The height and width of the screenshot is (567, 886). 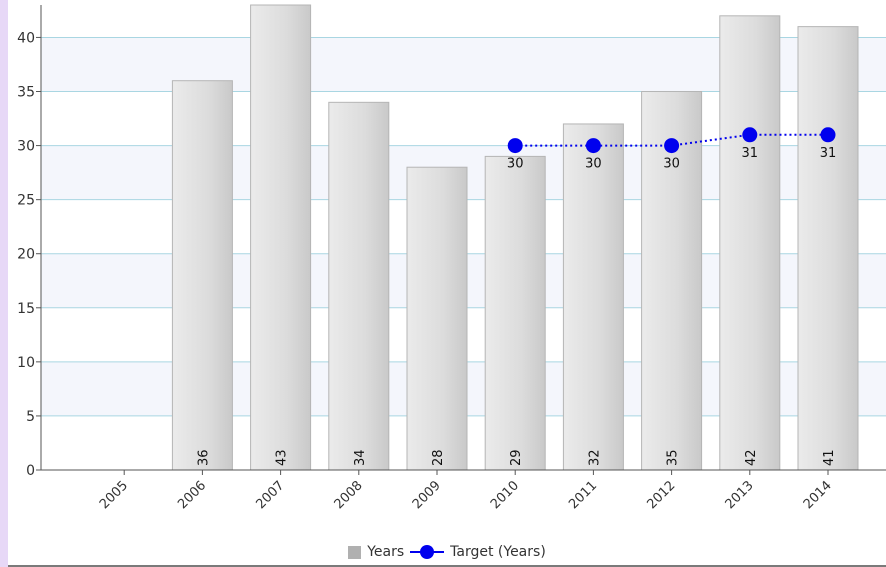 What do you see at coordinates (360, 457) in the screenshot?
I see `bar-value-label: 34` at bounding box center [360, 457].